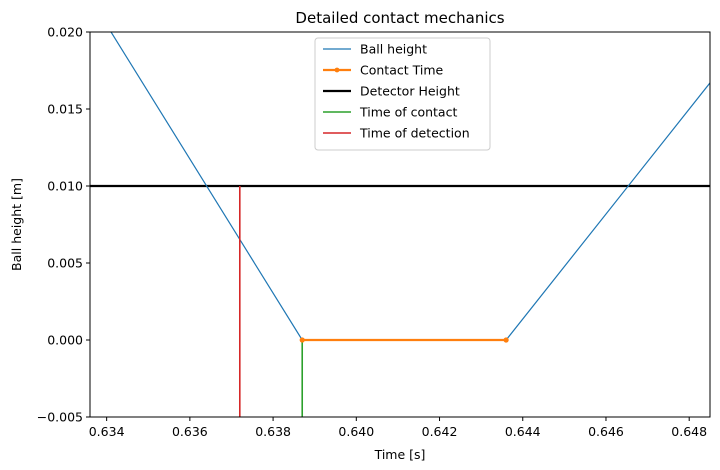  I want to click on x-tick-label: 0.634, so click(107, 431).